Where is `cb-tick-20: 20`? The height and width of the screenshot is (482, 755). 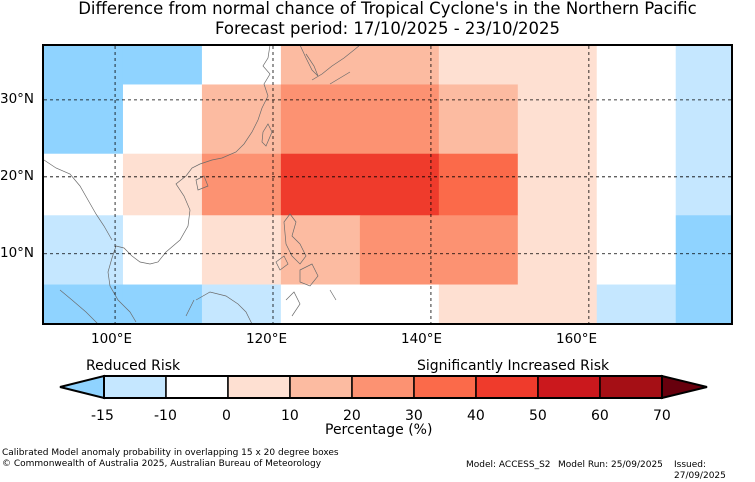 cb-tick-20: 20 is located at coordinates (352, 416).